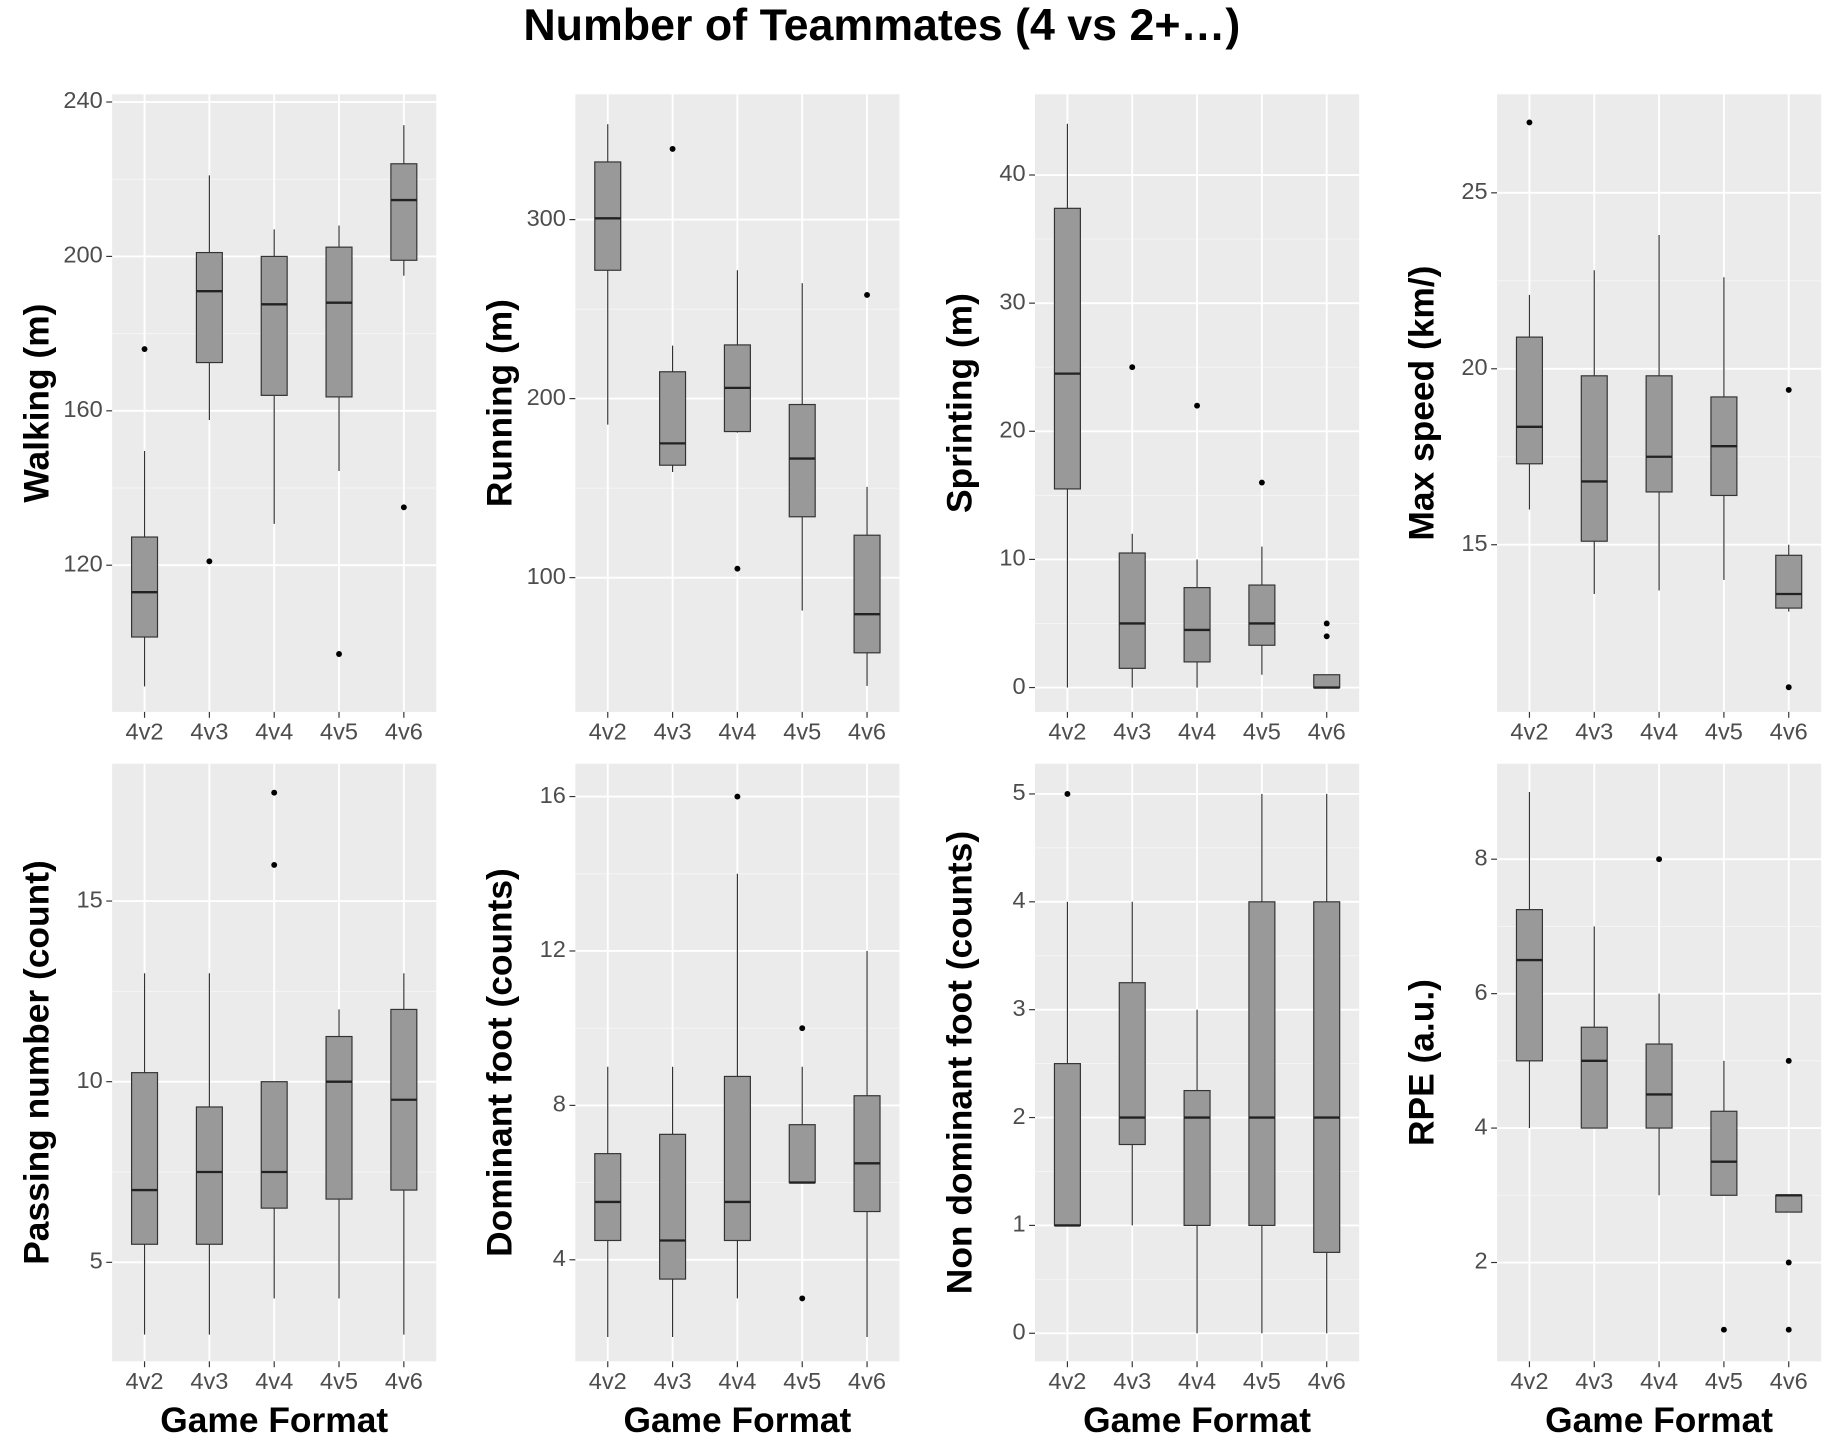 This screenshot has width=1839, height=1445. Describe the element at coordinates (1421, 1062) in the screenshot. I see `y-axis-label: RPE (a.u.)` at that location.